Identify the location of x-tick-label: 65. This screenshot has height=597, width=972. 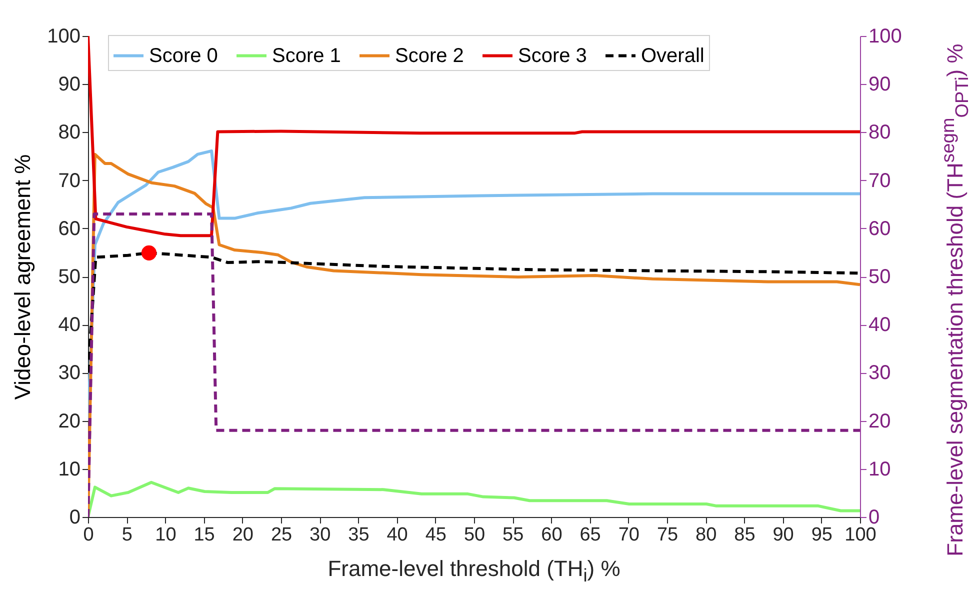
(590, 535).